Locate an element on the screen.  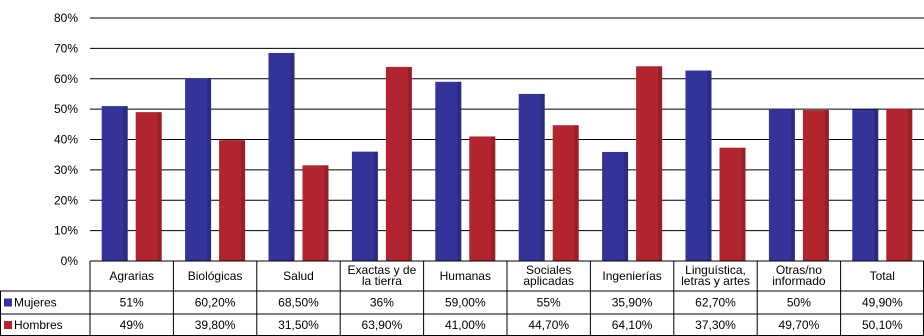
data-label: 31,50% is located at coordinates (298, 325).